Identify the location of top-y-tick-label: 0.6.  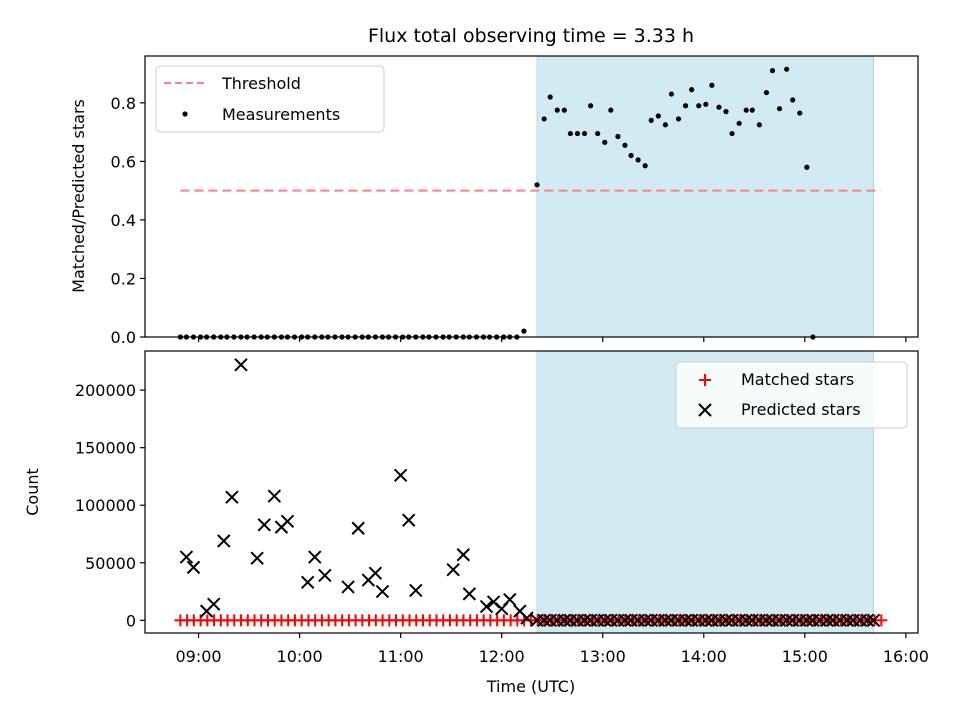
(123, 161).